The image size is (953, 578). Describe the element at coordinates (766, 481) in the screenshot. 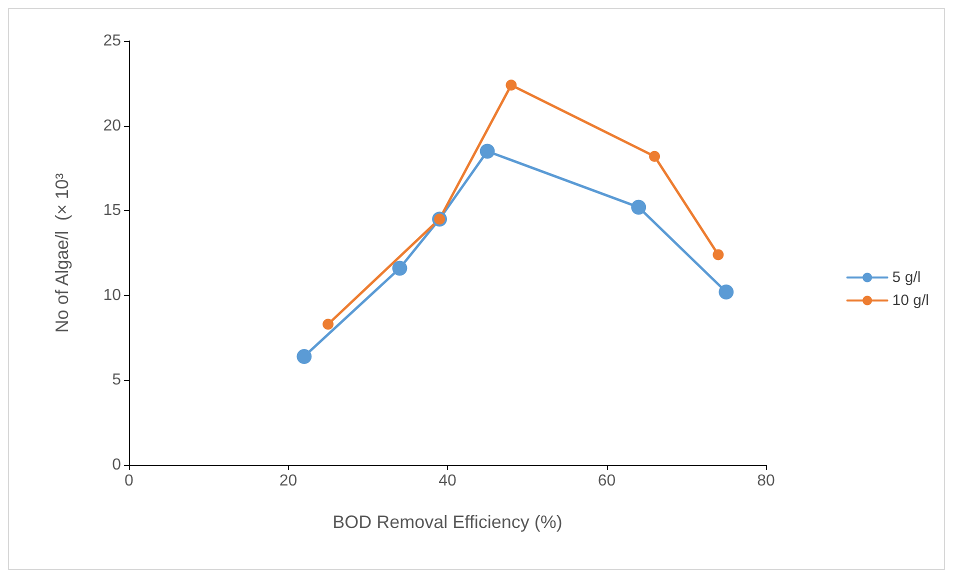

I see `x-tick-label: 80` at that location.